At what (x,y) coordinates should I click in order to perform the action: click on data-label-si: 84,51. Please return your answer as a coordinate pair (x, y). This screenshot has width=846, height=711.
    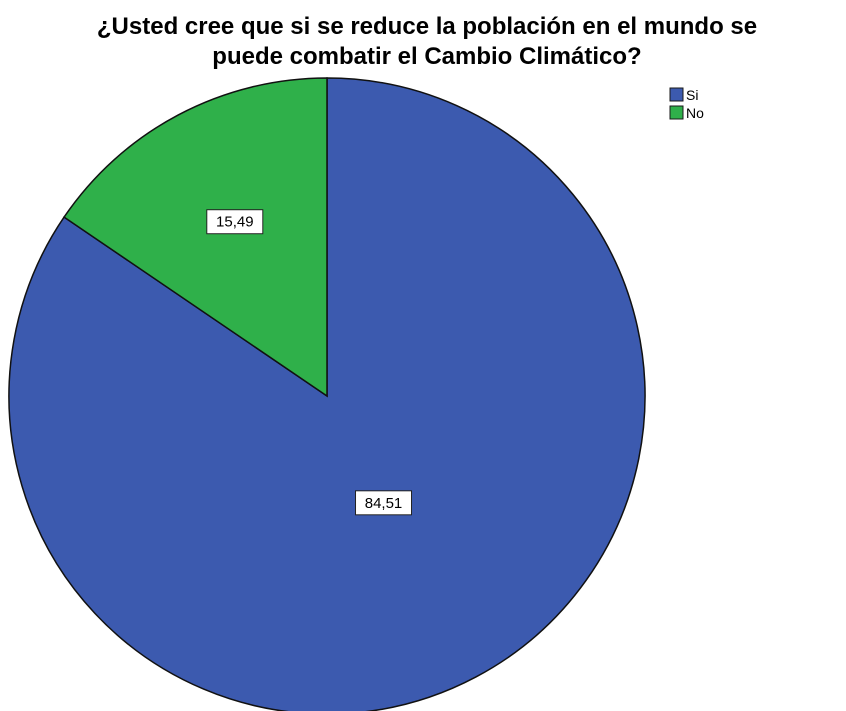
    Looking at the image, I should click on (384, 503).